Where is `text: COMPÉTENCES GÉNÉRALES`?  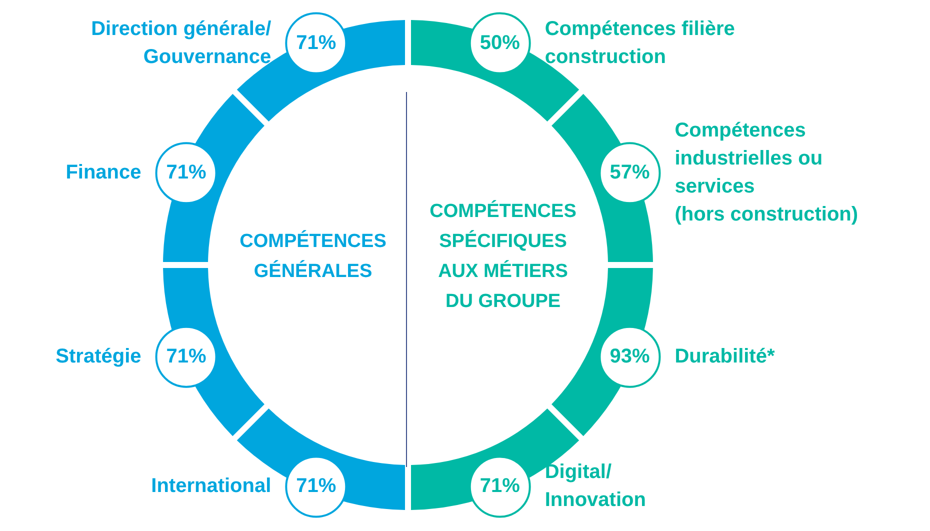 text: COMPÉTENCES GÉNÉRALES is located at coordinates (313, 256).